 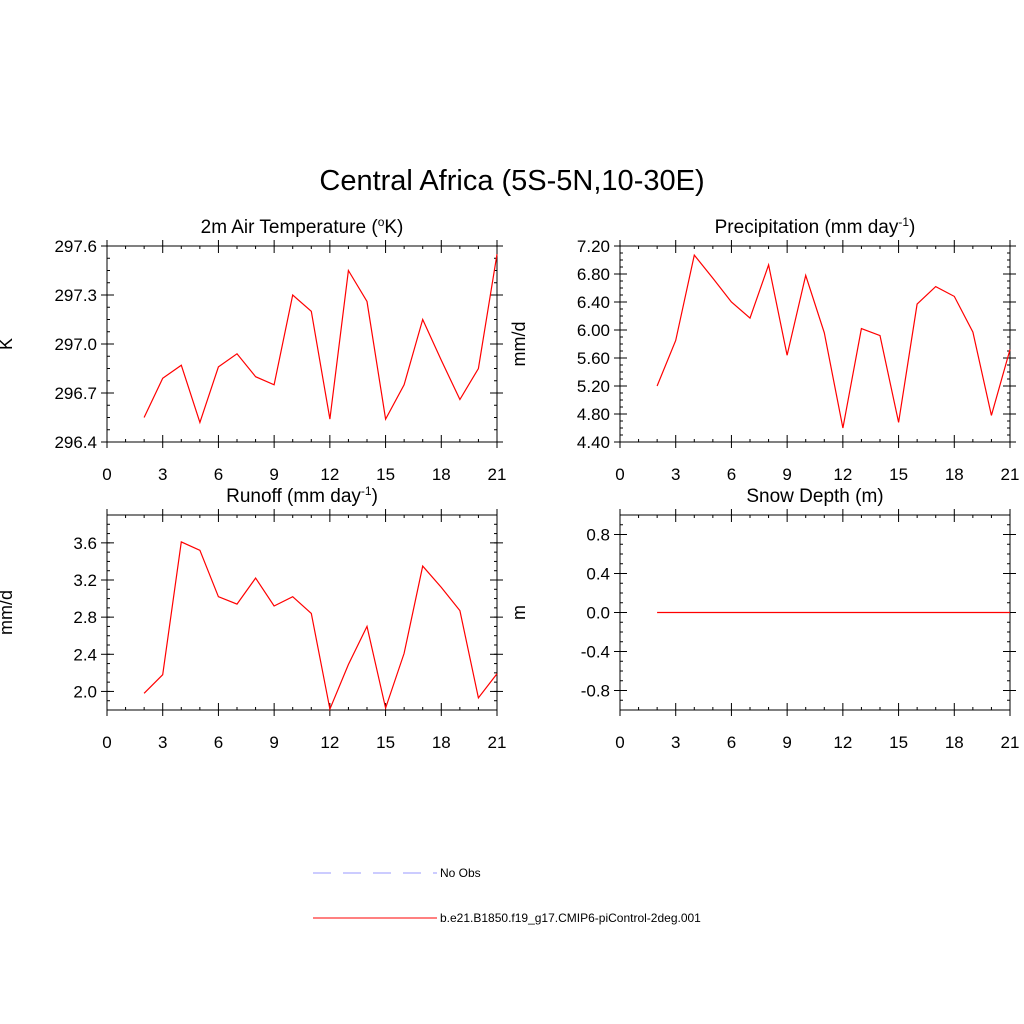 I want to click on y-tick-label: 7.20, so click(x=593, y=246).